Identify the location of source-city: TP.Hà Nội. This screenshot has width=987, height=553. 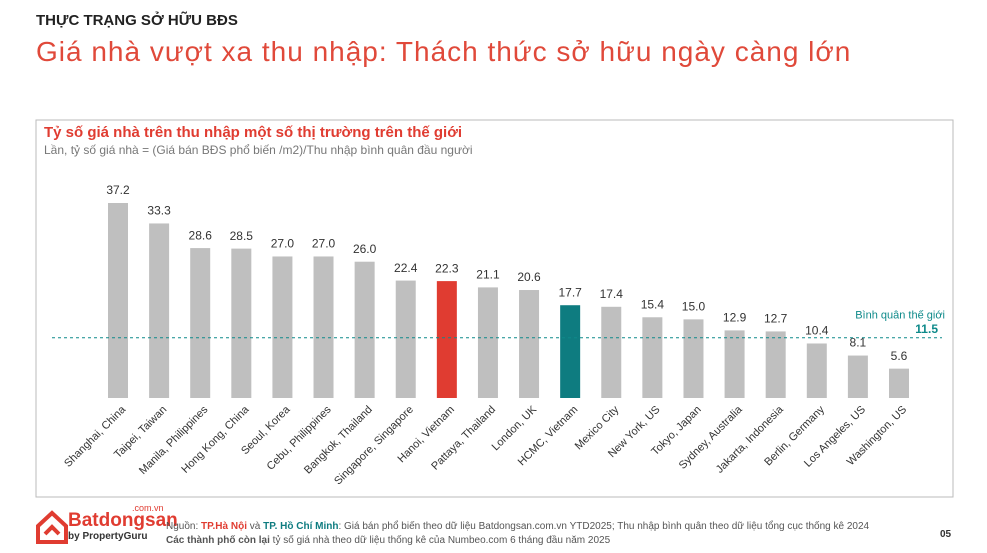
(224, 526).